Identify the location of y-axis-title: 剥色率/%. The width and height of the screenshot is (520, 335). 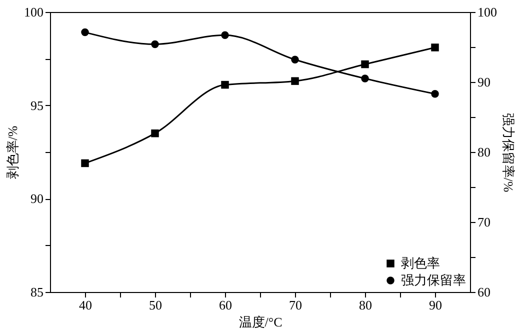
(12, 153).